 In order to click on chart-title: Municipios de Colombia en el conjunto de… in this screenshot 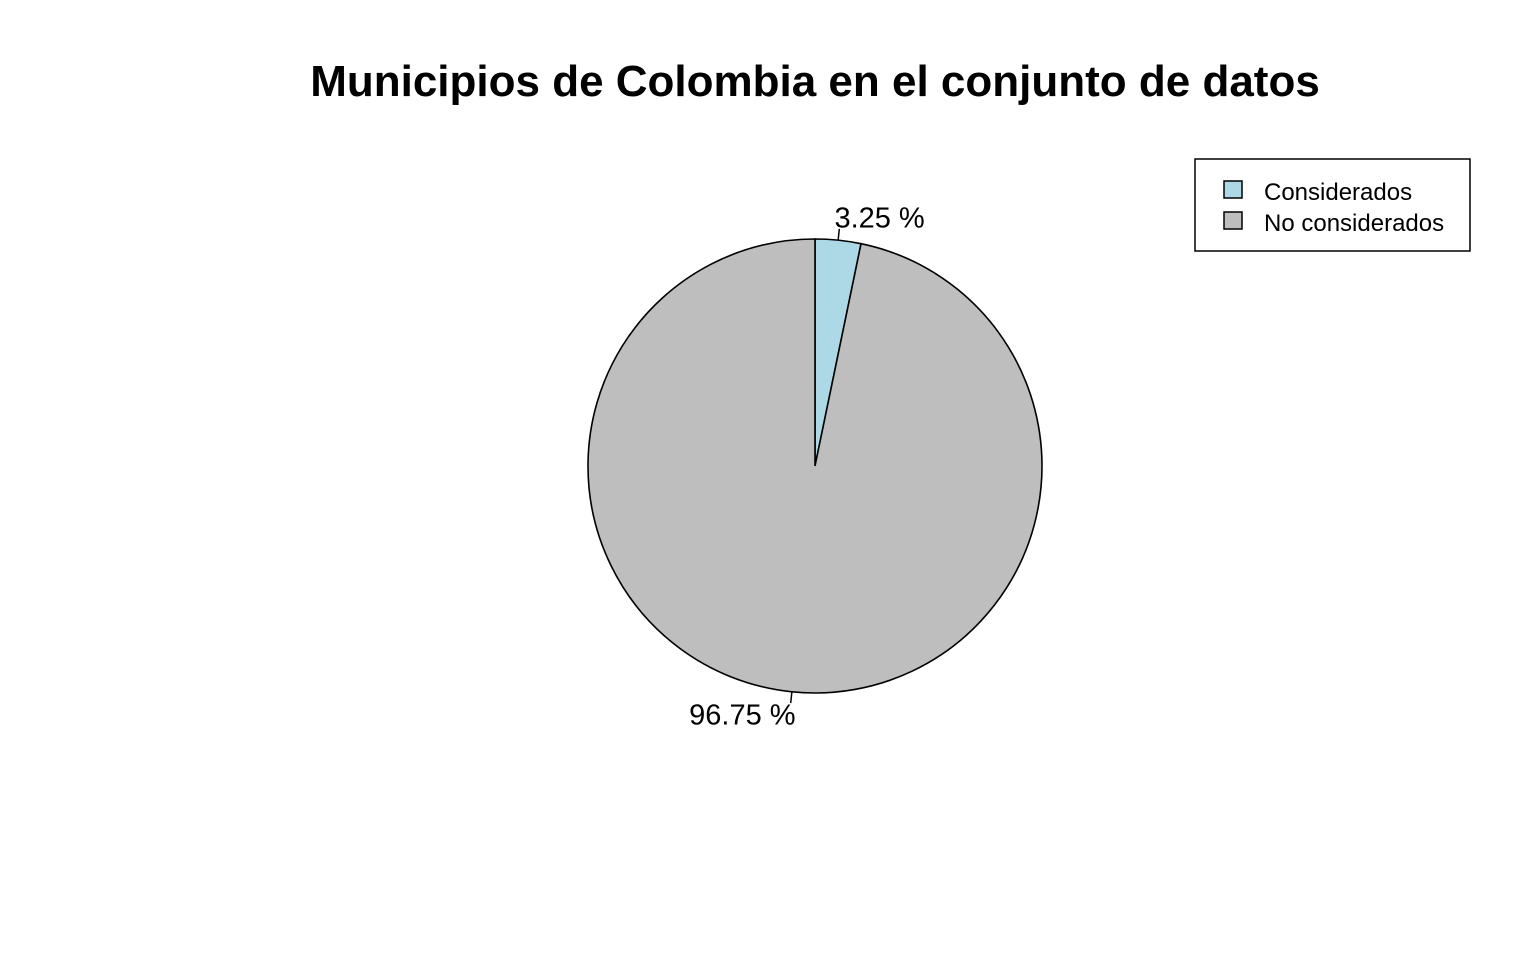, I will do `click(815, 81)`.